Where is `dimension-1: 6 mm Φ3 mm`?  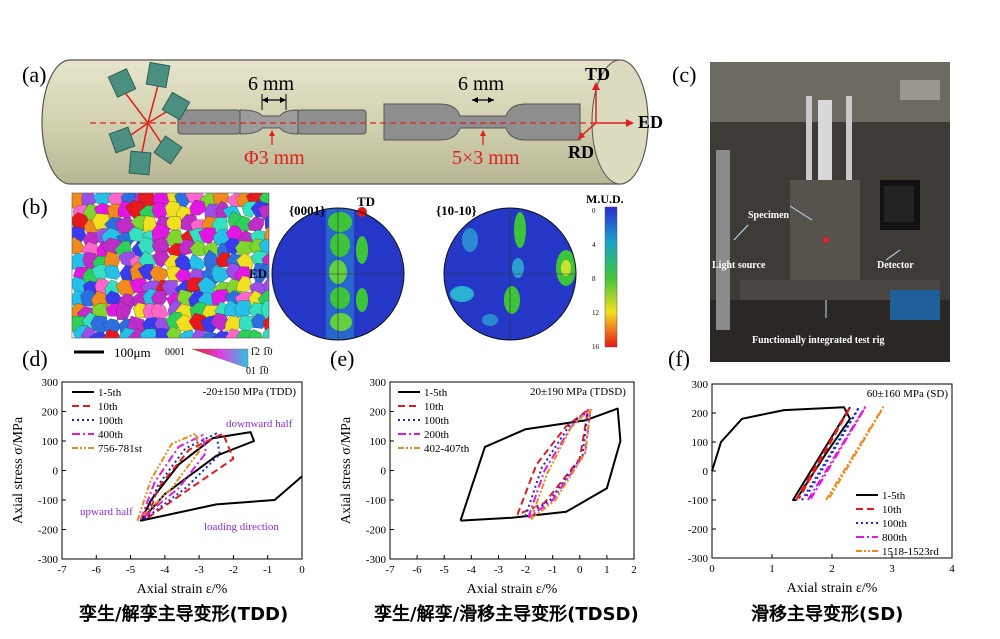
dimension-1: 6 mm Φ3 mm is located at coordinates (274, 121).